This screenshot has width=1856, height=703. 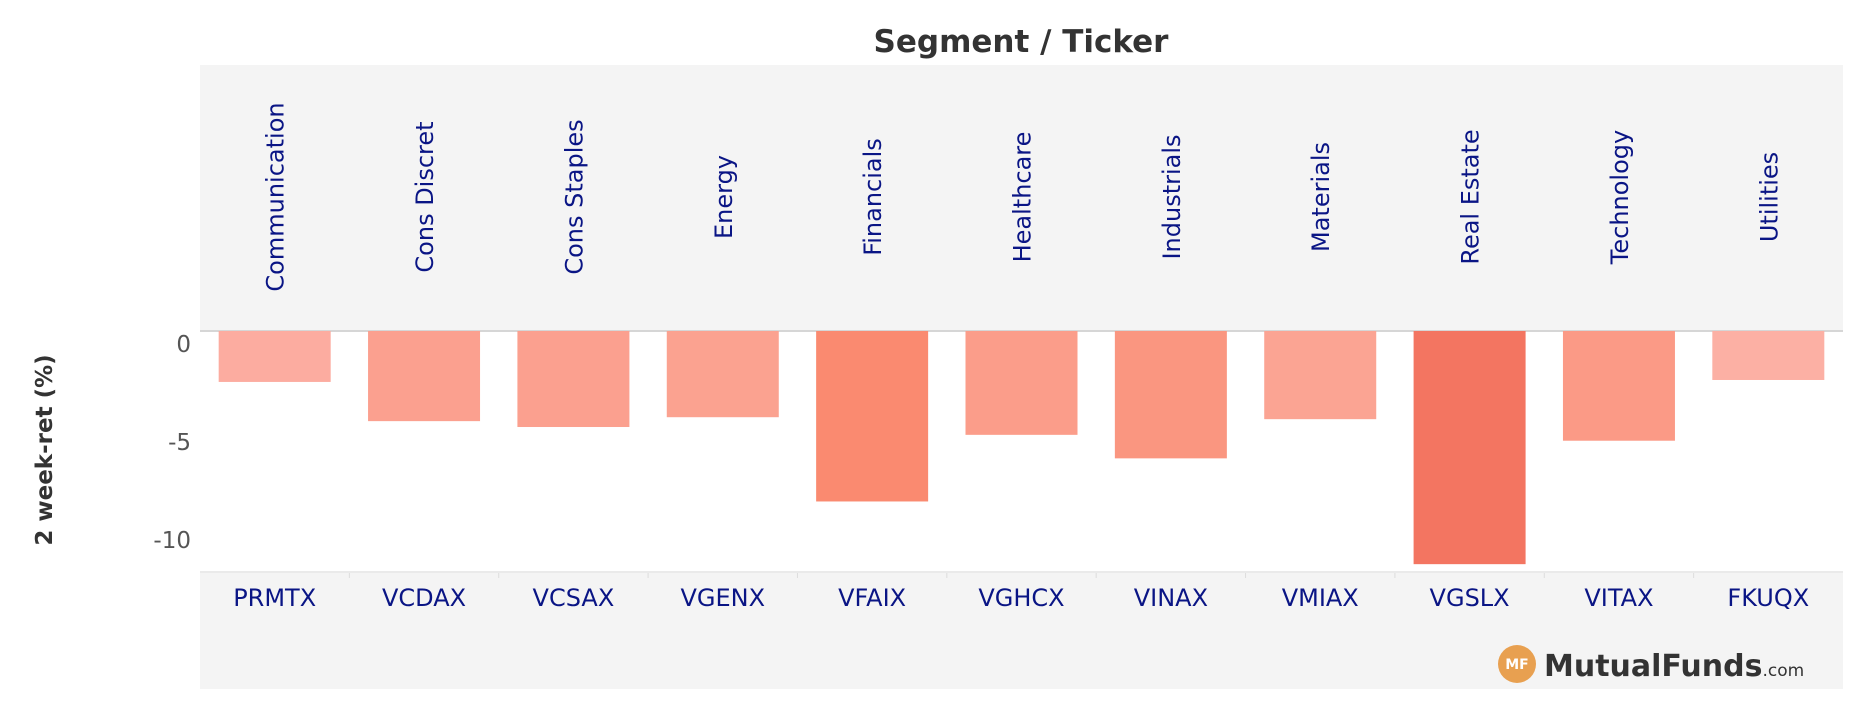 I want to click on segment-label: Energy, so click(x=724, y=197).